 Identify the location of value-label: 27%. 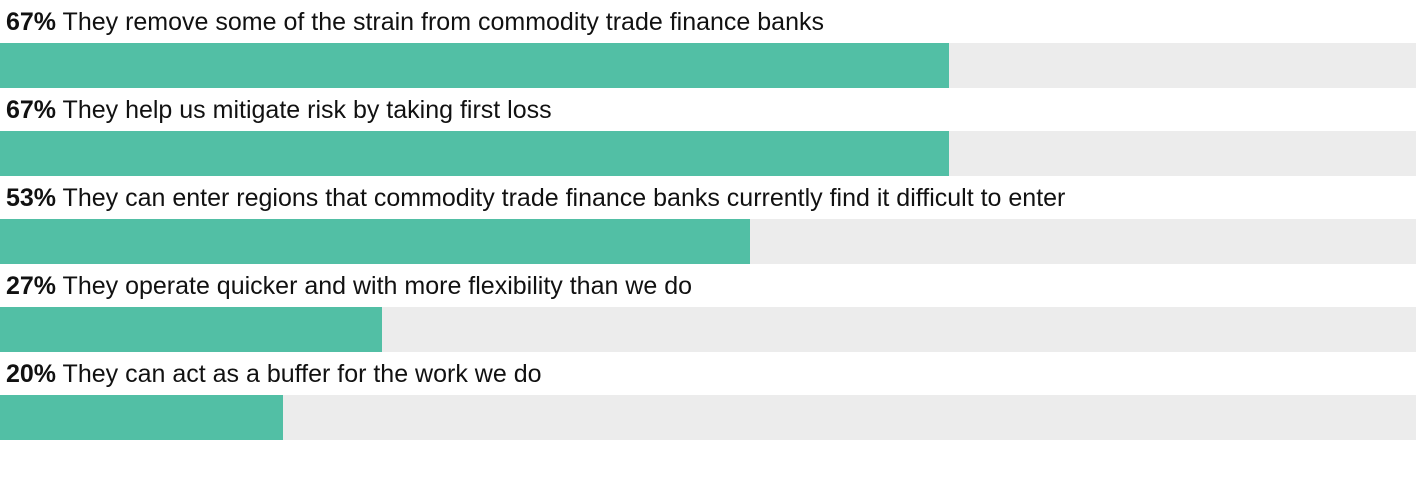
(31, 286).